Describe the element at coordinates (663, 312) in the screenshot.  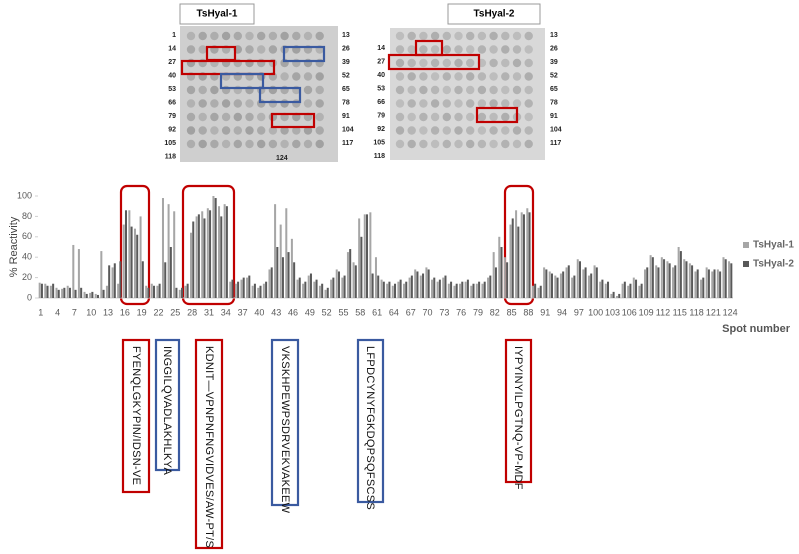
I see `x-tick-label: 112` at that location.